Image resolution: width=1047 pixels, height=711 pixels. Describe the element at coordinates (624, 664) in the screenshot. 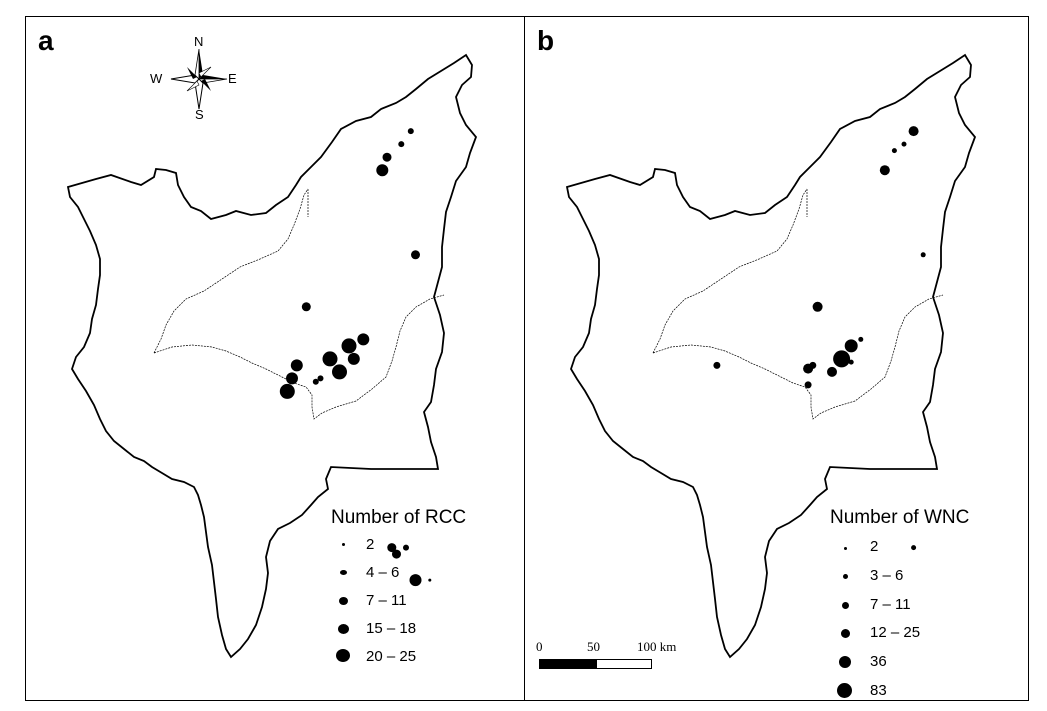

I see `scale-segment-empty` at that location.